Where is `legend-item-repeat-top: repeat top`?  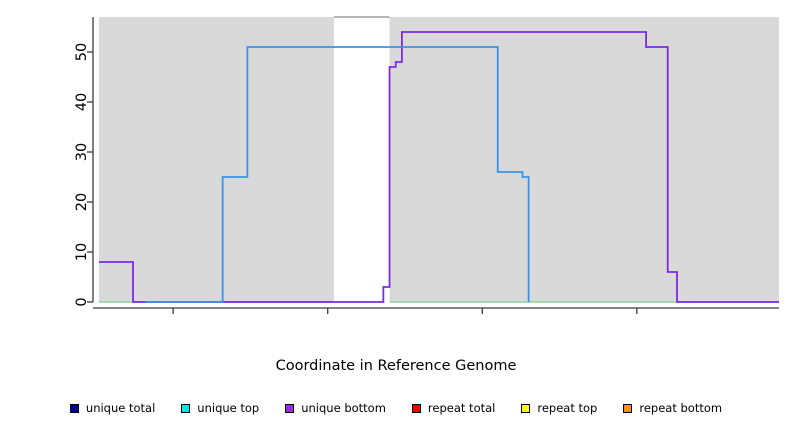 legend-item-repeat-top: repeat top is located at coordinates (559, 408).